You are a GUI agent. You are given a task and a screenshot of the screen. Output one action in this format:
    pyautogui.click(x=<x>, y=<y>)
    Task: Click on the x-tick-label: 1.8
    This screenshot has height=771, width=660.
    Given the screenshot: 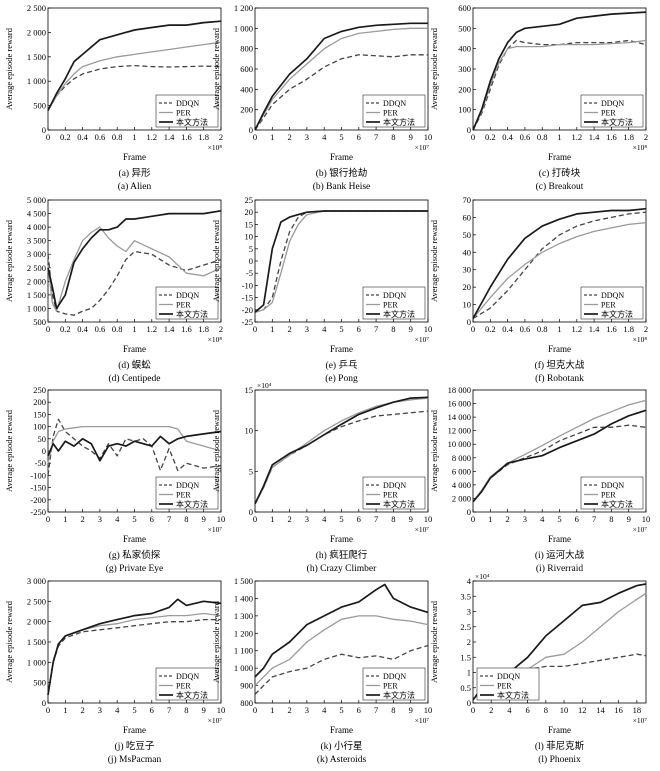 What is the action you would take?
    pyautogui.click(x=628, y=137)
    